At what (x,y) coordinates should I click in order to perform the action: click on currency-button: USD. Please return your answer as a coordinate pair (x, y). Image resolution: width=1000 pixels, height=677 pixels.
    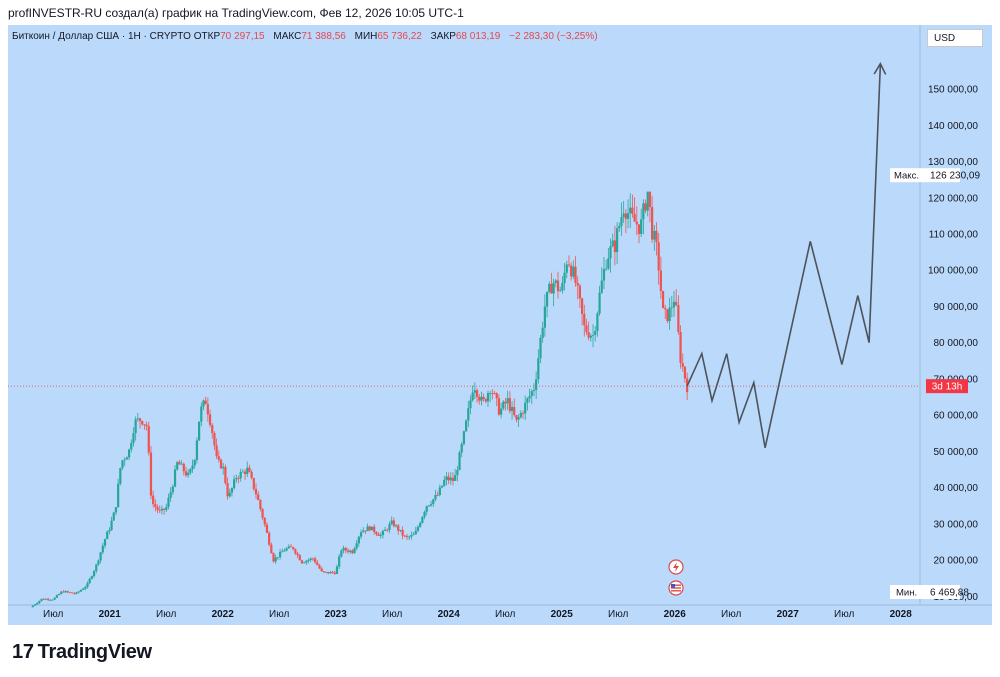
    Looking at the image, I should click on (955, 38).